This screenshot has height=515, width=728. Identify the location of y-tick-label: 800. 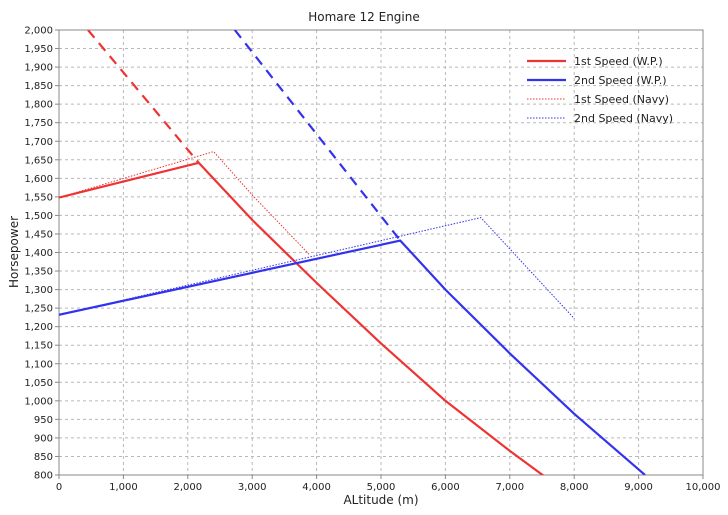
(43, 476).